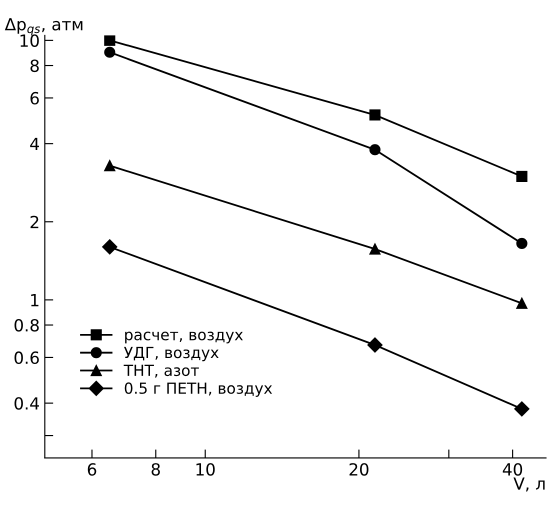 Image resolution: width=560 pixels, height=506 pixels. What do you see at coordinates (184, 338) in the screenshot?
I see `legend-label: расчет, воздух` at bounding box center [184, 338].